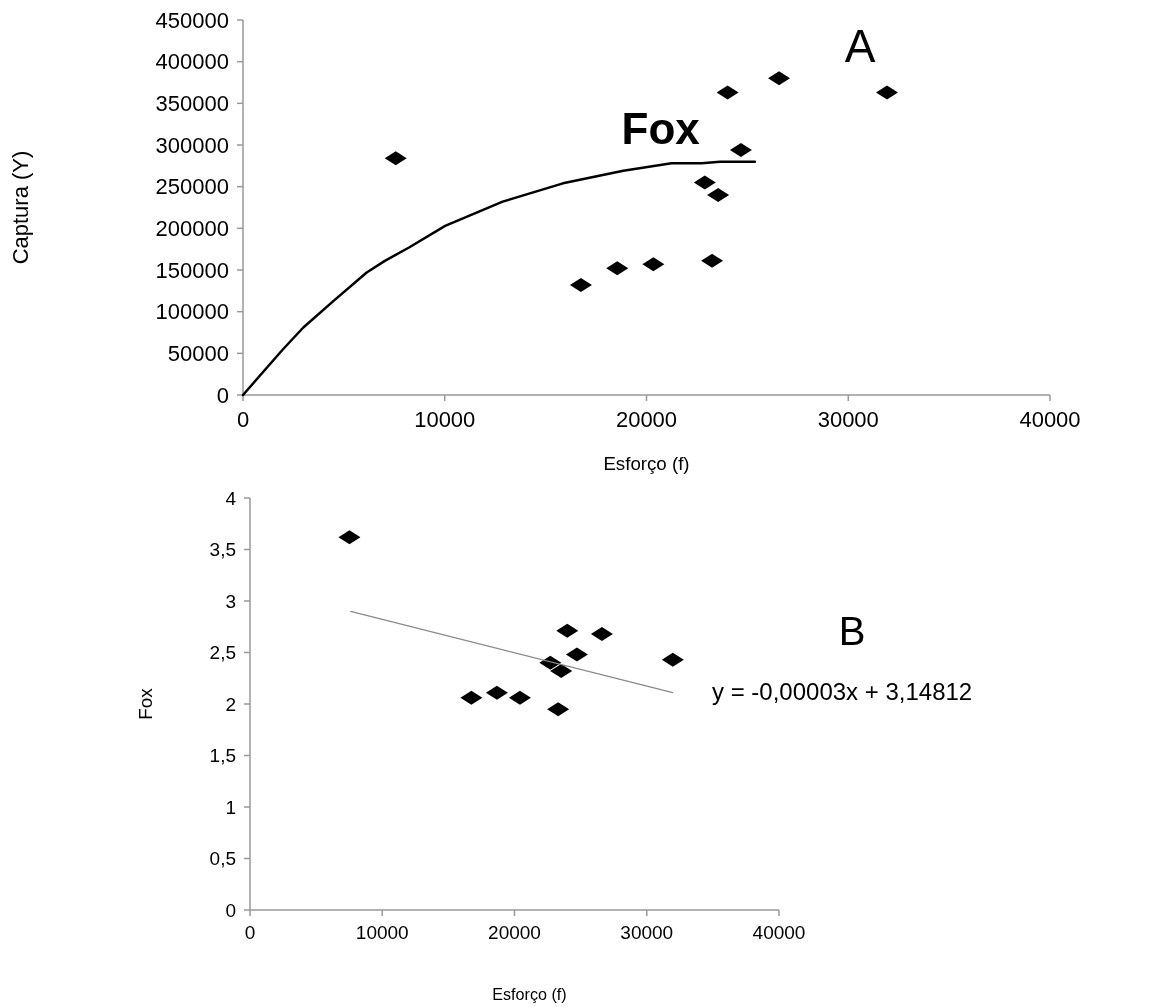 The width and height of the screenshot is (1167, 1008). Describe the element at coordinates (250, 933) in the screenshot. I see `x-tick-label: 0` at that location.